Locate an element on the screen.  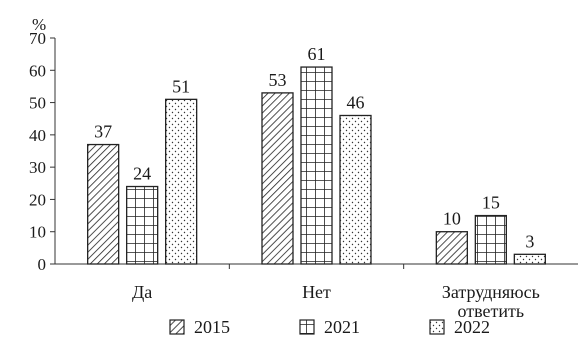
data-label: 51 is located at coordinates (181, 86).